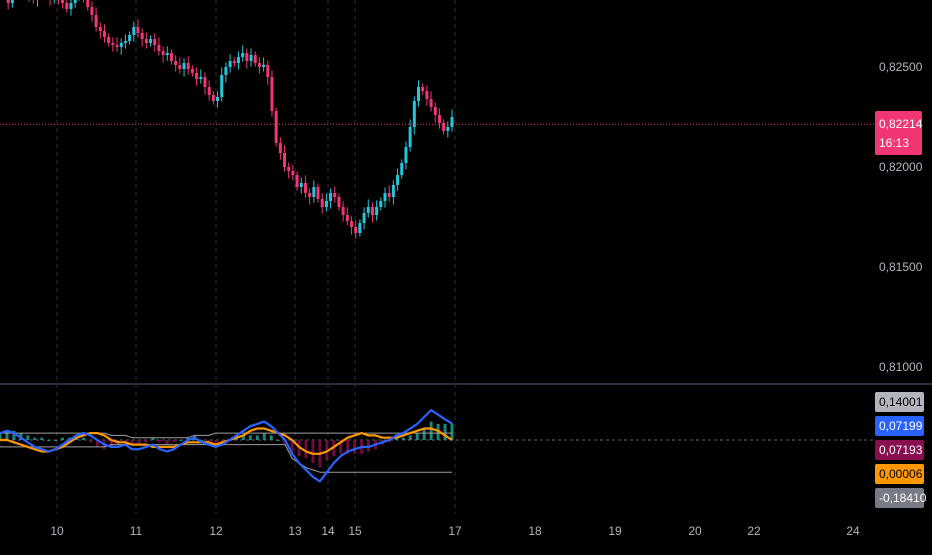  I want to click on indicator-pane, so click(227, 446).